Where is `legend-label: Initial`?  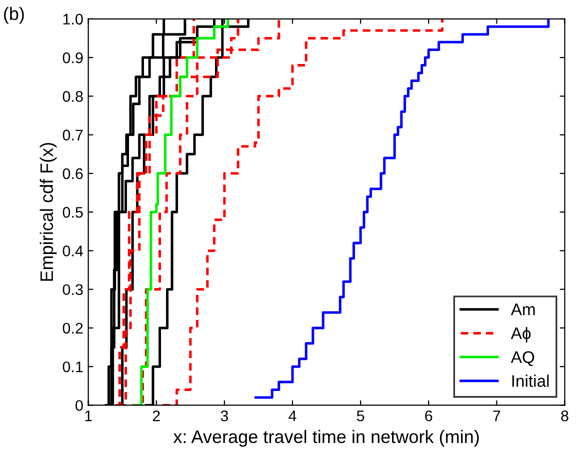
legend-label: Initial is located at coordinates (530, 380).